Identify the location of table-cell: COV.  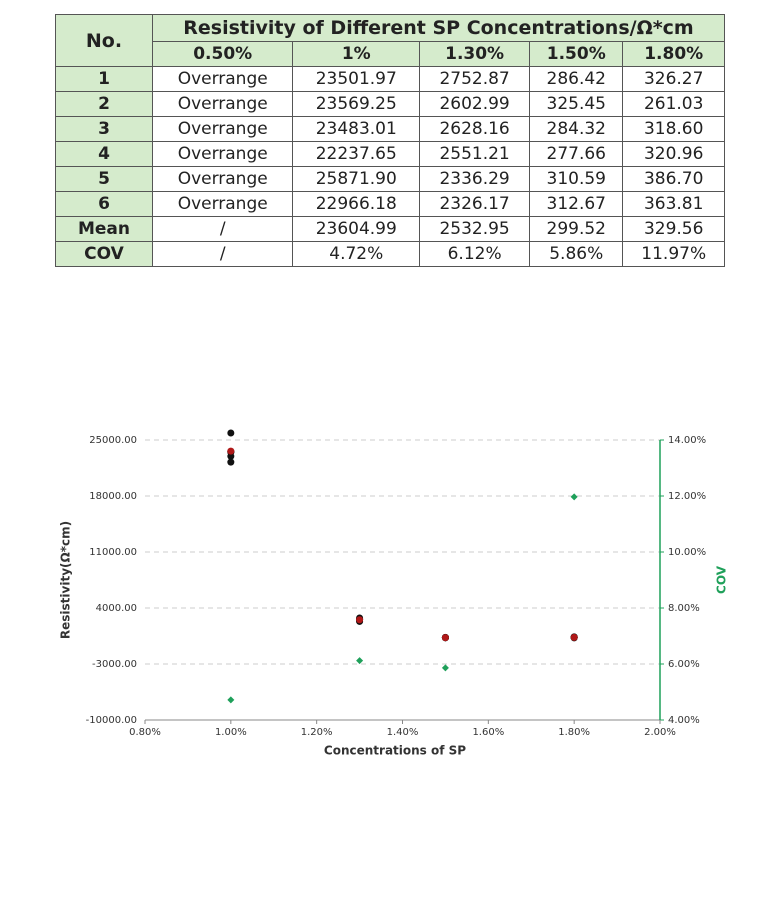
(104, 254).